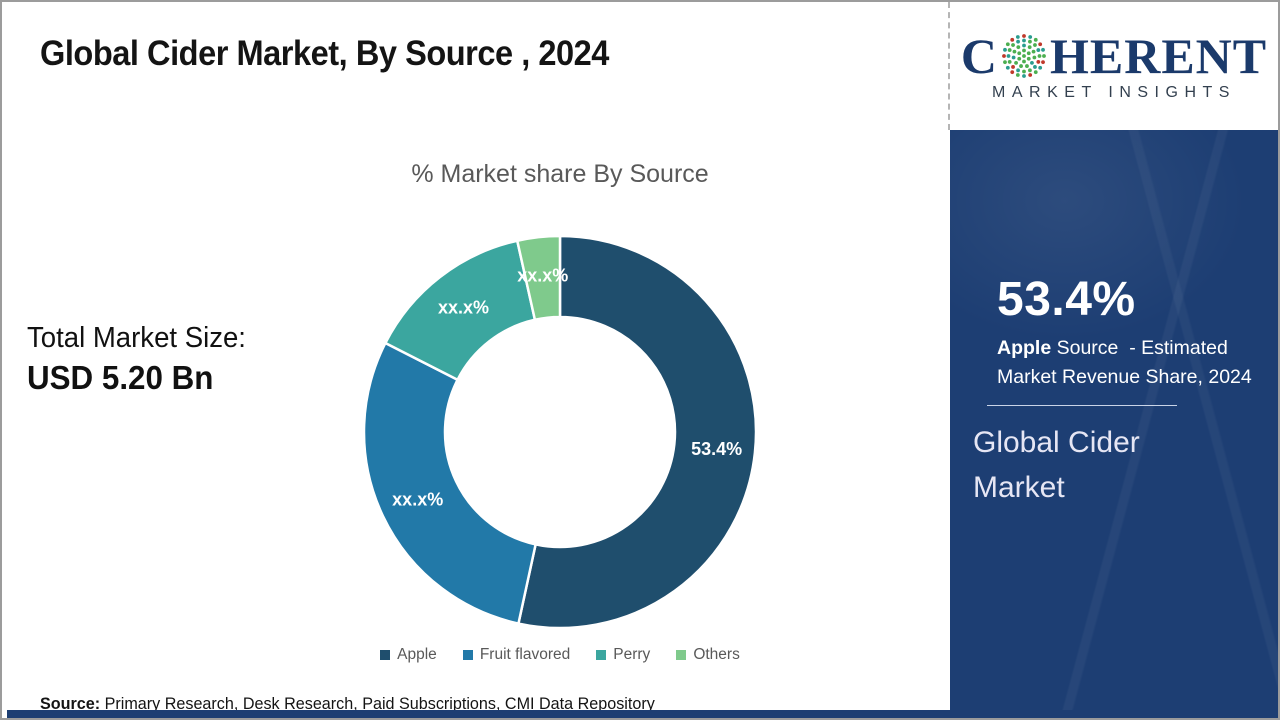 This screenshot has width=1280, height=720. I want to click on legend-label: Perry, so click(632, 654).